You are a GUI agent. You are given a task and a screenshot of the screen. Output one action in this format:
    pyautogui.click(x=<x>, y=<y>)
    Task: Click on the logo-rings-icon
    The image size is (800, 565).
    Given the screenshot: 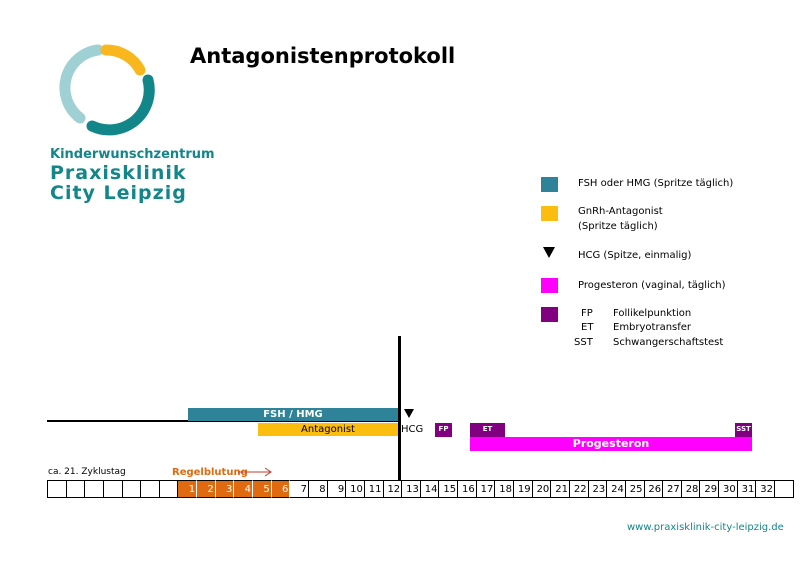 What is the action you would take?
    pyautogui.click(x=107, y=90)
    